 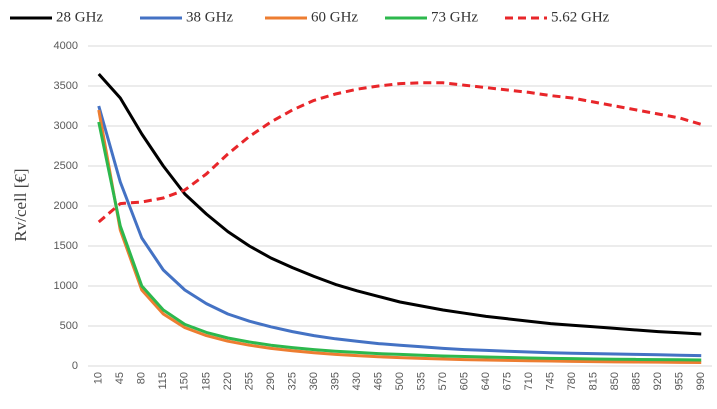 I want to click on x-tick-label: 745, so click(x=551, y=381).